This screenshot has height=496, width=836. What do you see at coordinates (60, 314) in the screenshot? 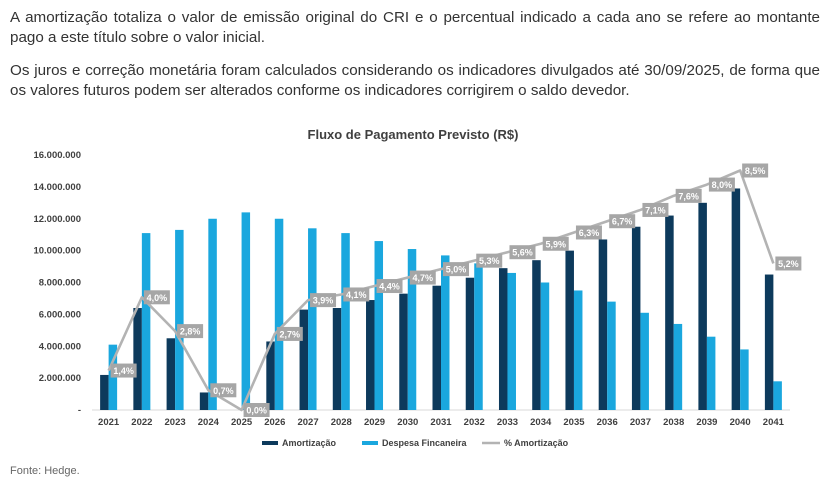
I see `y-tick-label: 6.000.000` at bounding box center [60, 314].